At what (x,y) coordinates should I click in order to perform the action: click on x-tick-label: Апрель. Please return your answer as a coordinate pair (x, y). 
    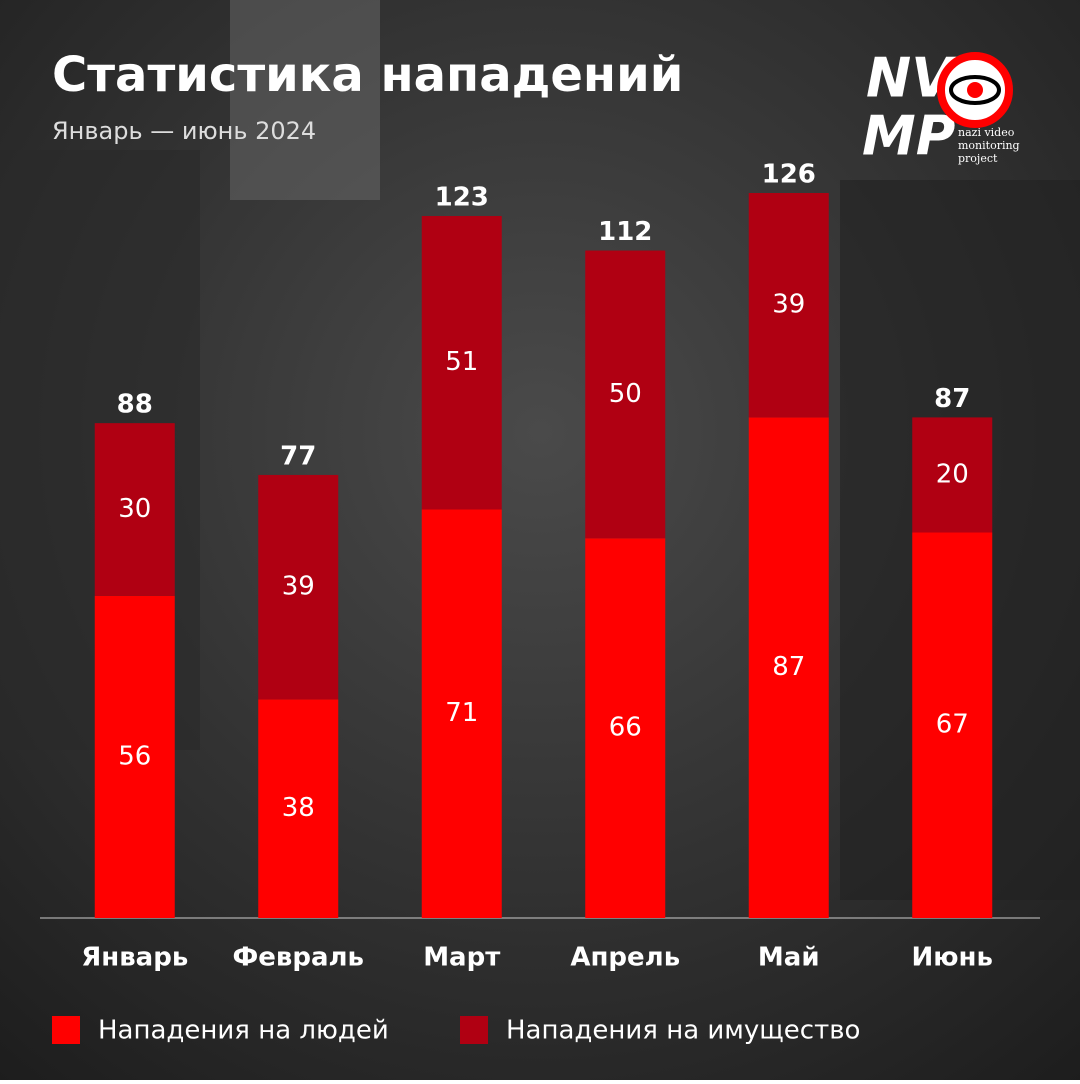
    Looking at the image, I should click on (625, 958).